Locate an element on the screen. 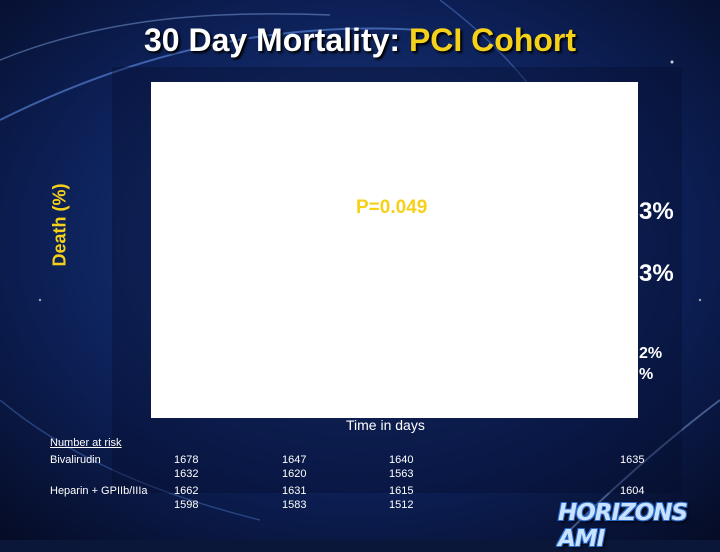 The image size is (720, 552). risk-row-name-heparin: Heparin + GPIIb/IIIa is located at coordinates (99, 491).